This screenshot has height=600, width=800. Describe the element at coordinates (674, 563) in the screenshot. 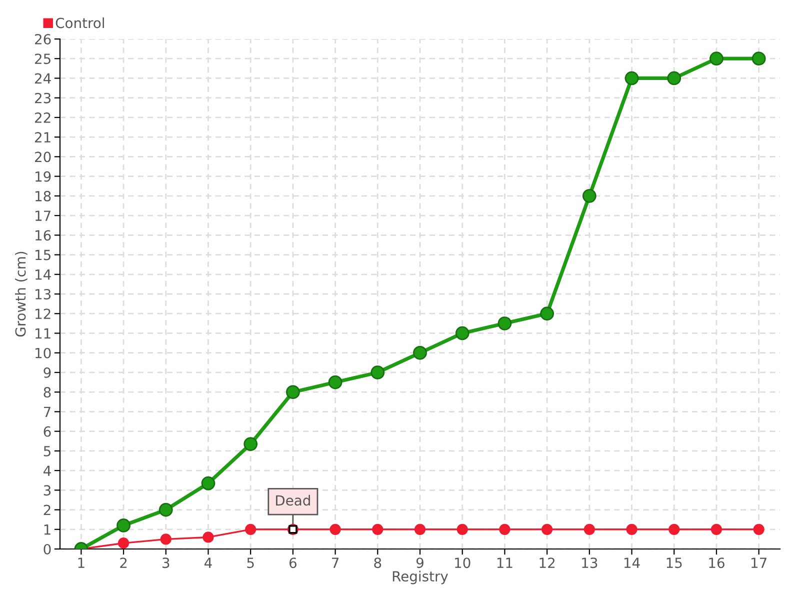

I see `x-tick-label: 15` at that location.